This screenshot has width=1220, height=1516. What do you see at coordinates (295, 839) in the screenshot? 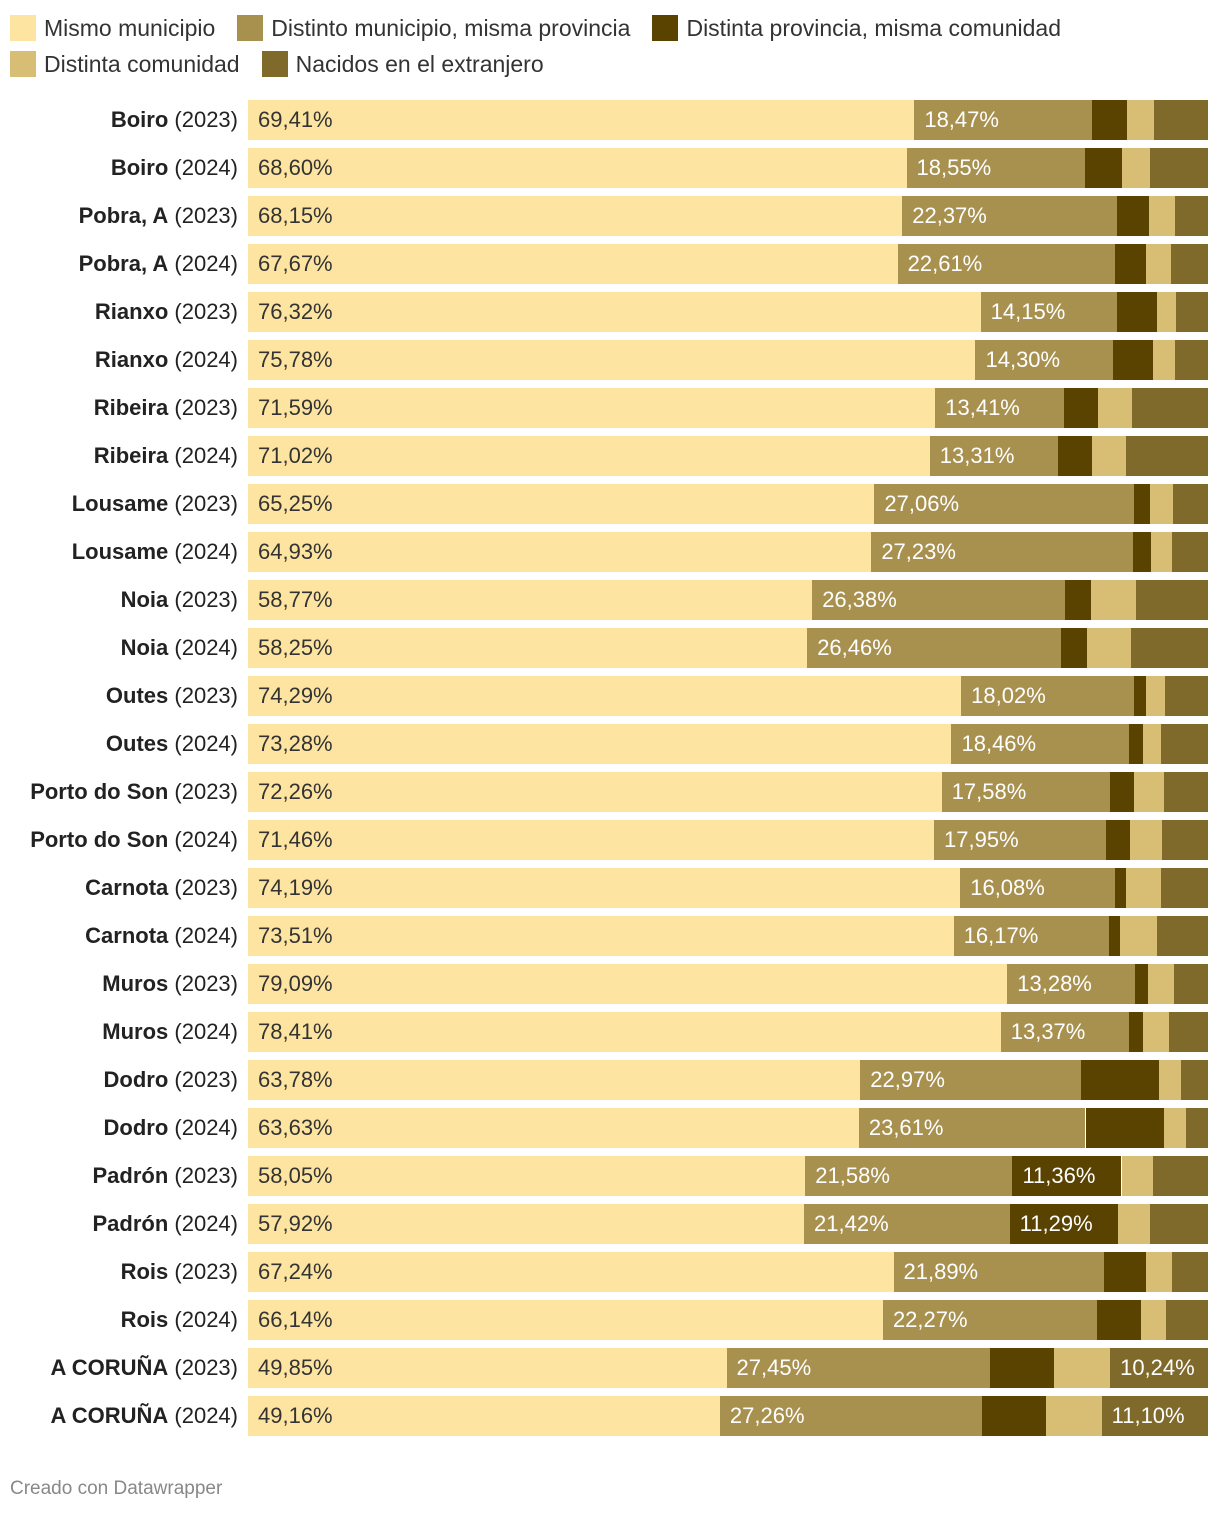
I see `data-label: 71,46%` at bounding box center [295, 839].